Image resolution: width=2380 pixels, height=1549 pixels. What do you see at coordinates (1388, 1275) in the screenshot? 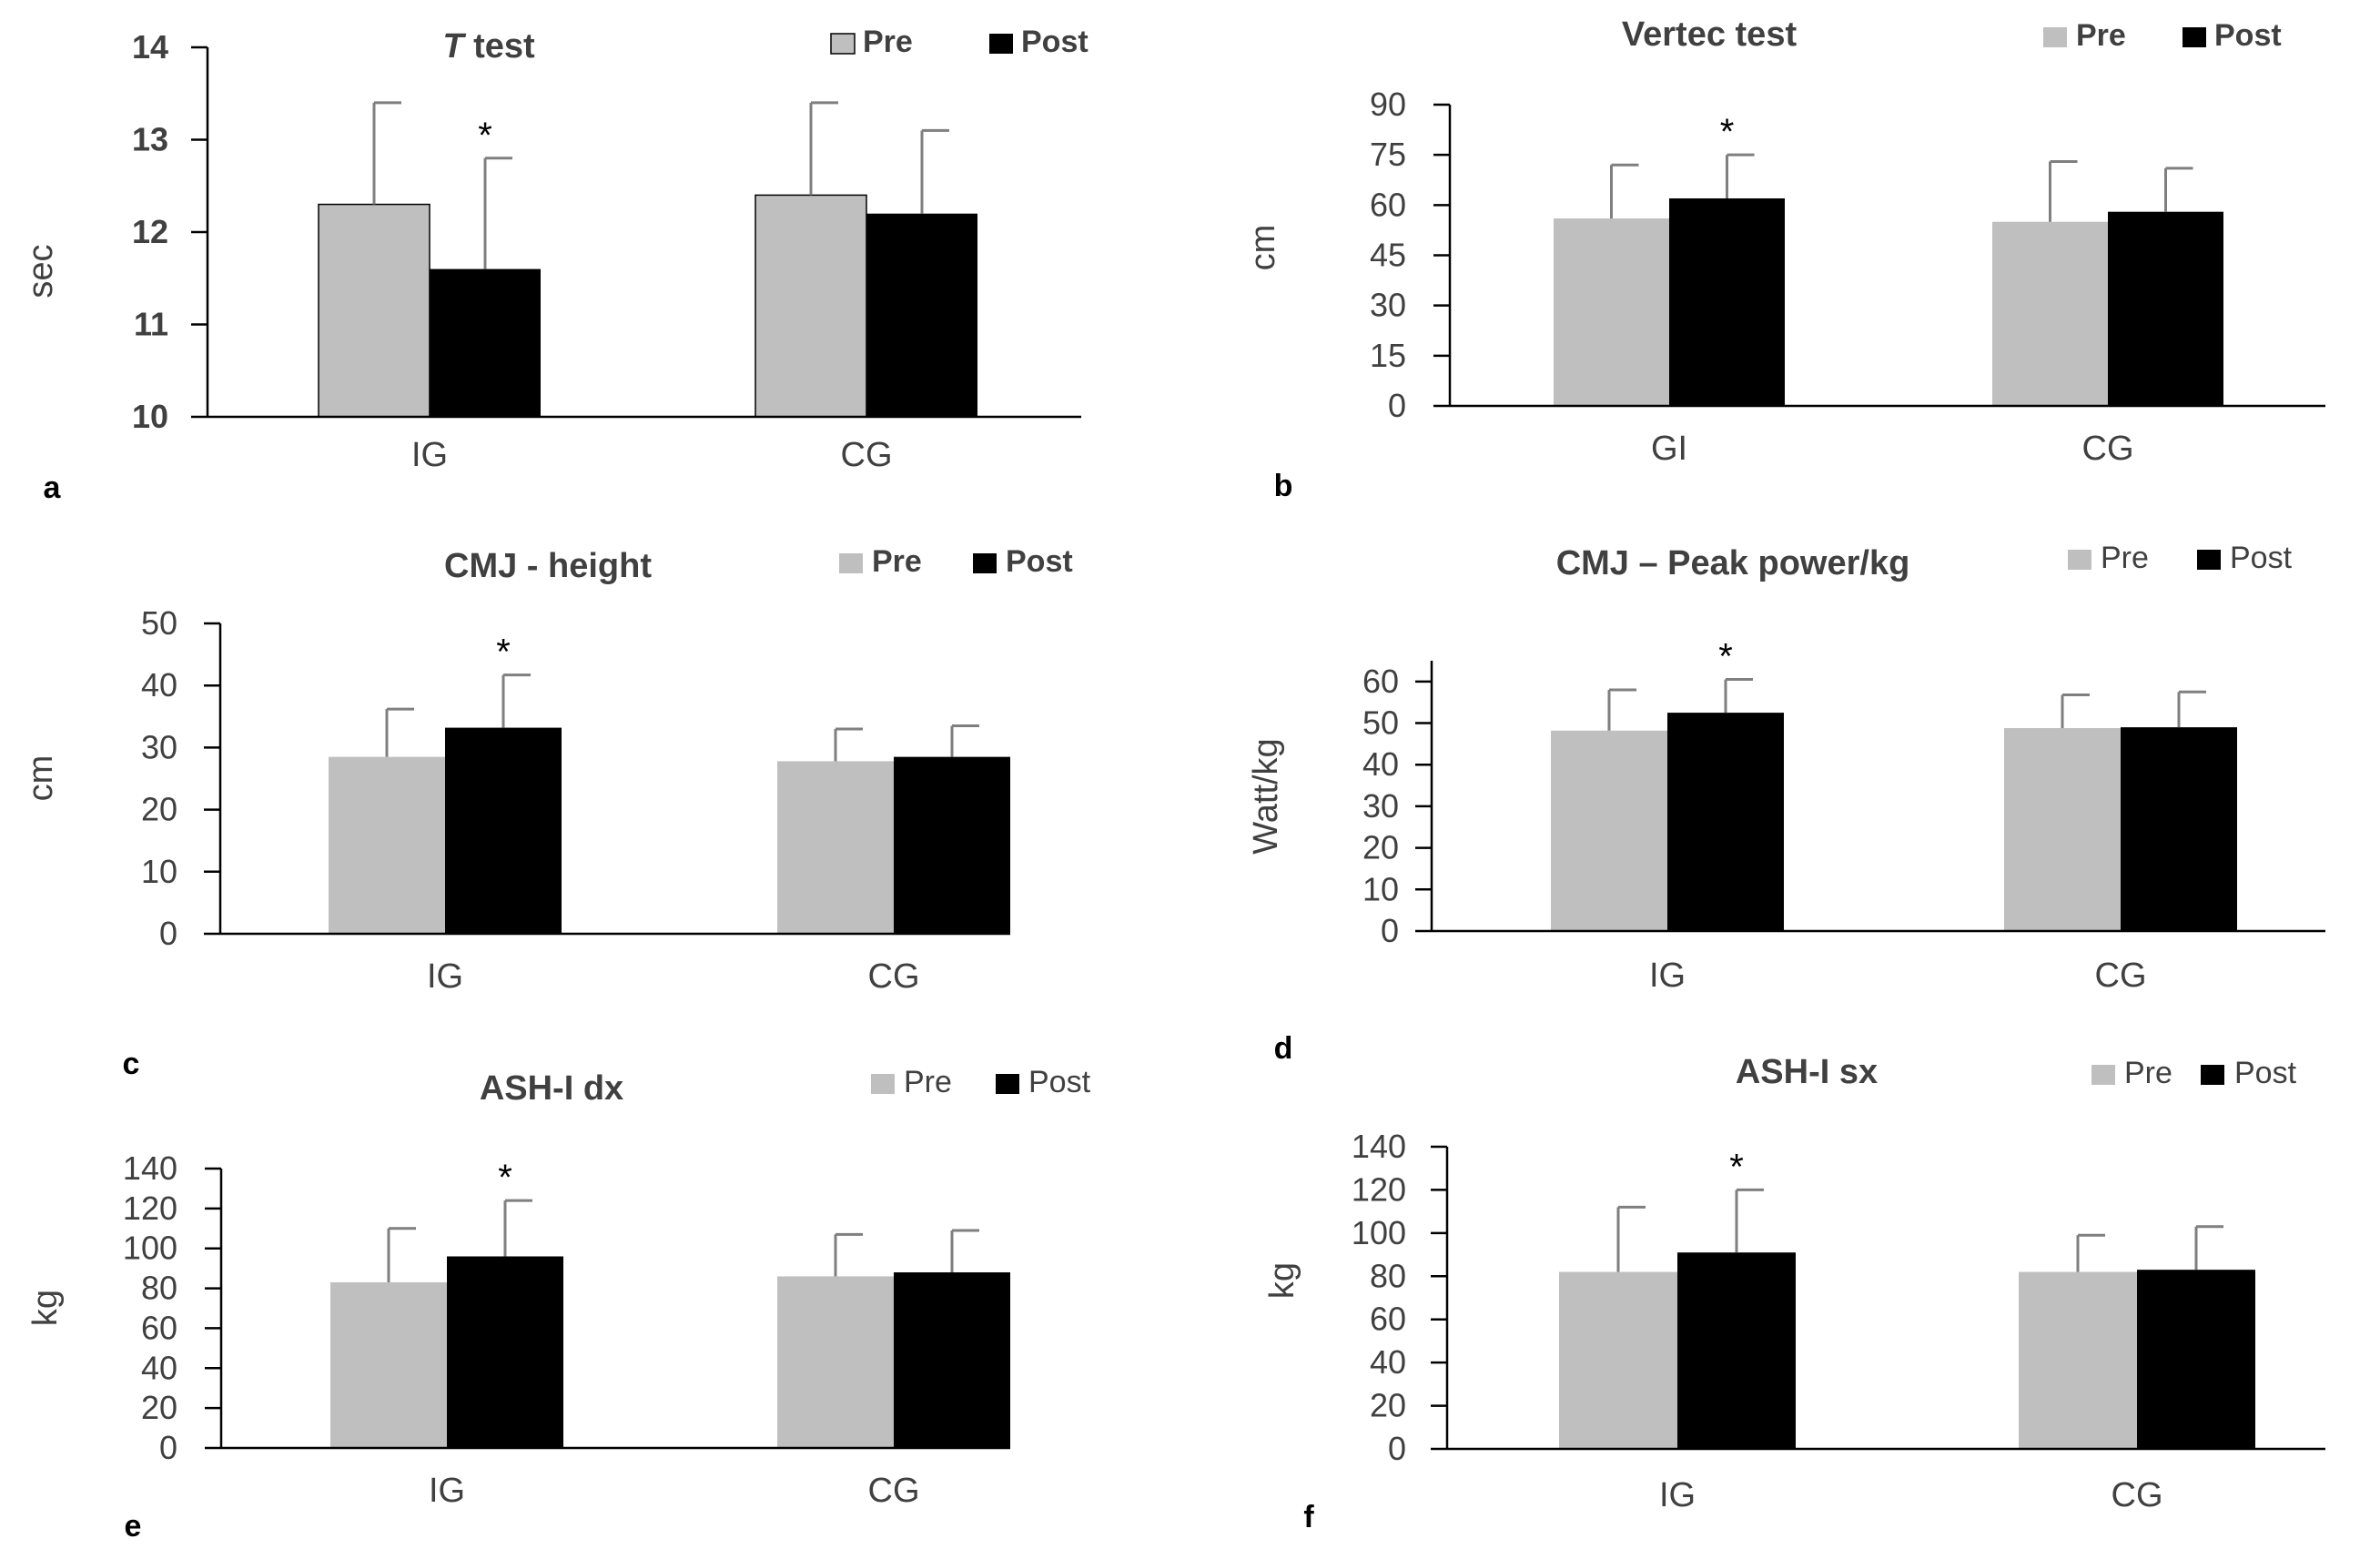
I see `y-tick-label: 80` at bounding box center [1388, 1275].